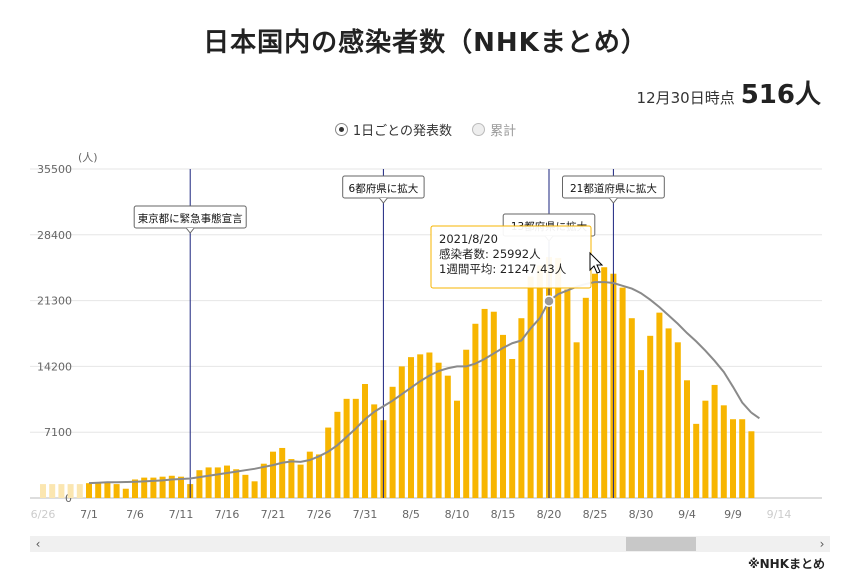 Image resolution: width=851 pixels, height=581 pixels. Describe the element at coordinates (365, 514) in the screenshot. I see `x-tick-label: 7/31` at that location.